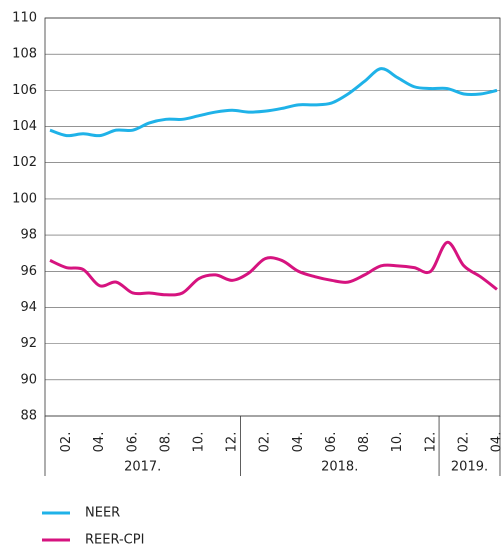 This screenshot has width=504, height=549. What do you see at coordinates (24, 90) in the screenshot?
I see `y-tick-label: 106` at bounding box center [24, 90].